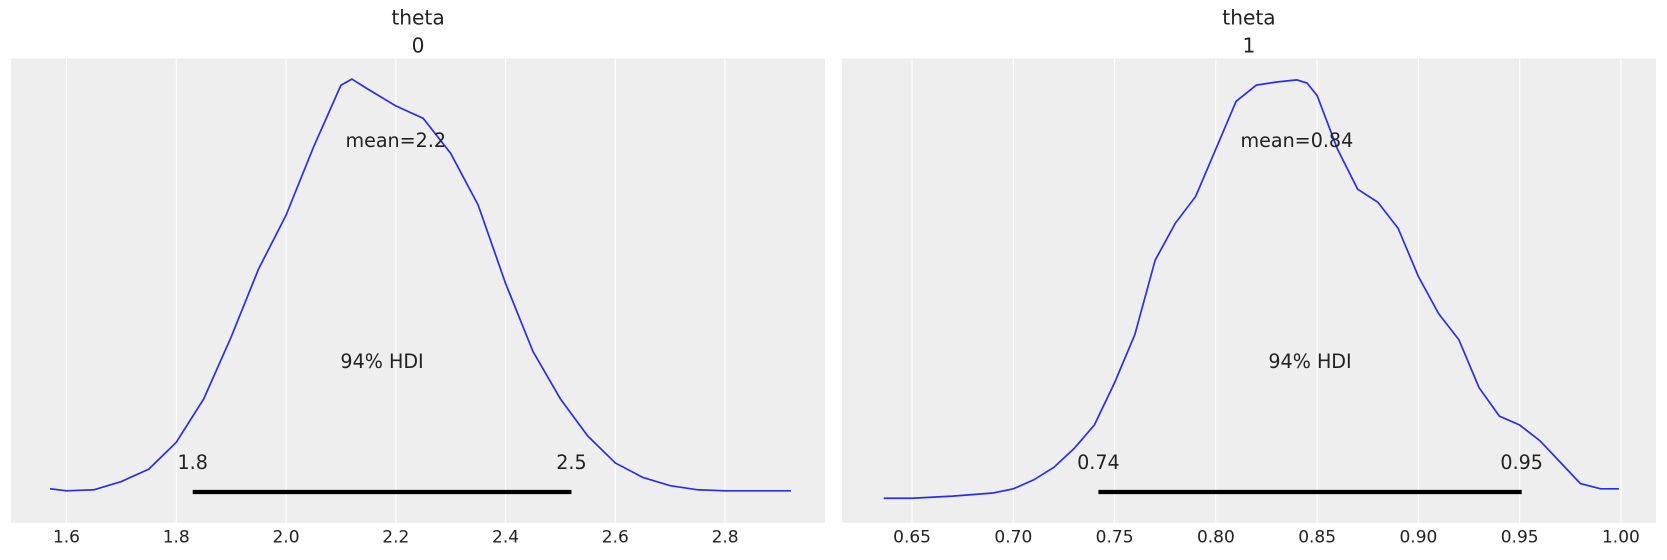 This screenshot has width=1667, height=560. What do you see at coordinates (1520, 538) in the screenshot?
I see `x-tick-label: 0.95` at bounding box center [1520, 538].